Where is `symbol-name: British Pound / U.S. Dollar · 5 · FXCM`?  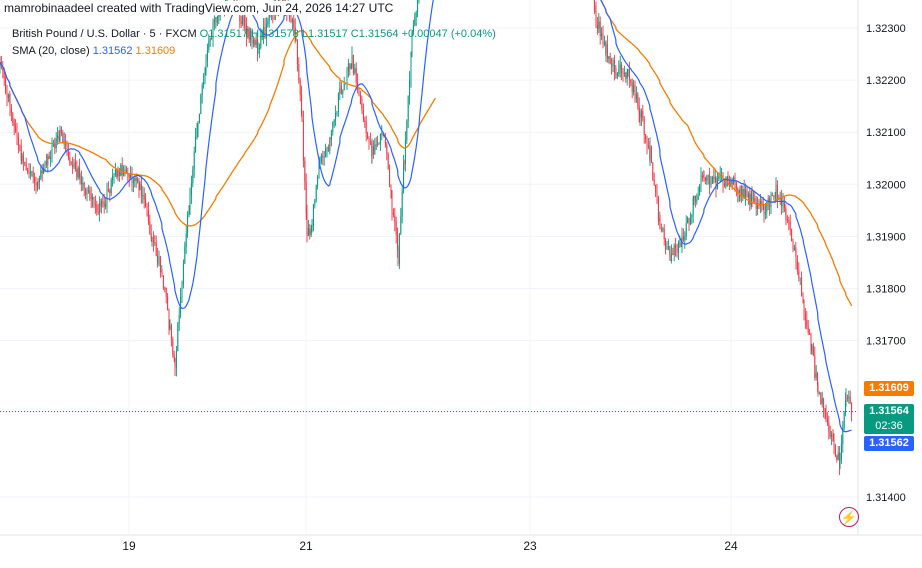
symbol-name: British Pound / U.S. Dollar · 5 · FXCM is located at coordinates (104, 34).